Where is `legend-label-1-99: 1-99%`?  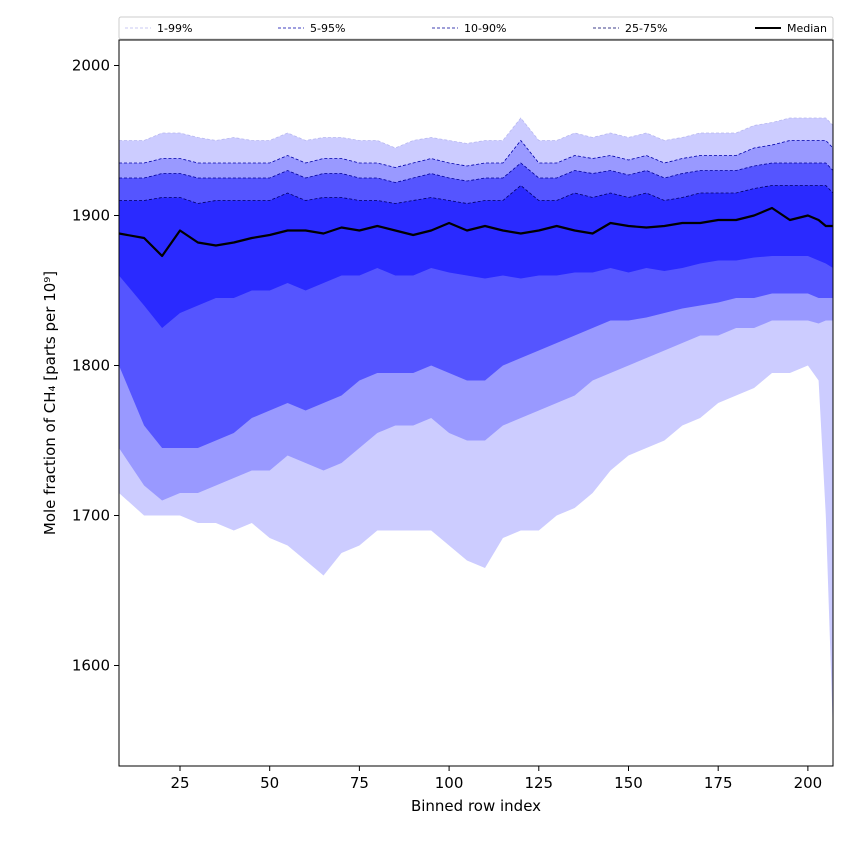
legend-label-1-99: 1-99% is located at coordinates (174, 28).